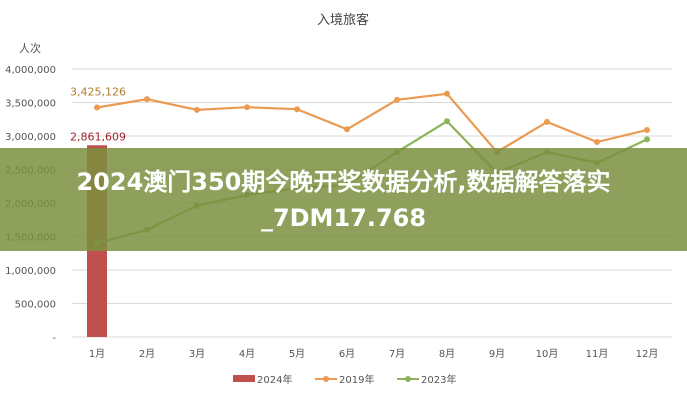  What do you see at coordinates (547, 354) in the screenshot?
I see `x-tick-label: 10月` at bounding box center [547, 354].